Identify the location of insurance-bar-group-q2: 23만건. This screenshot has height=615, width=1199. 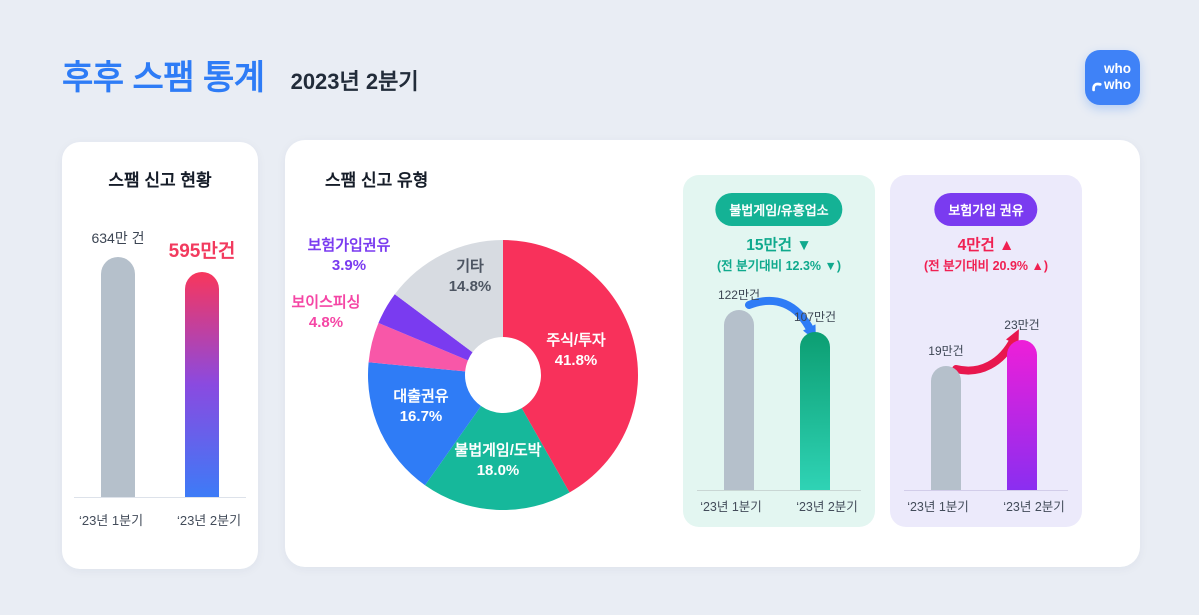
(1022, 403).